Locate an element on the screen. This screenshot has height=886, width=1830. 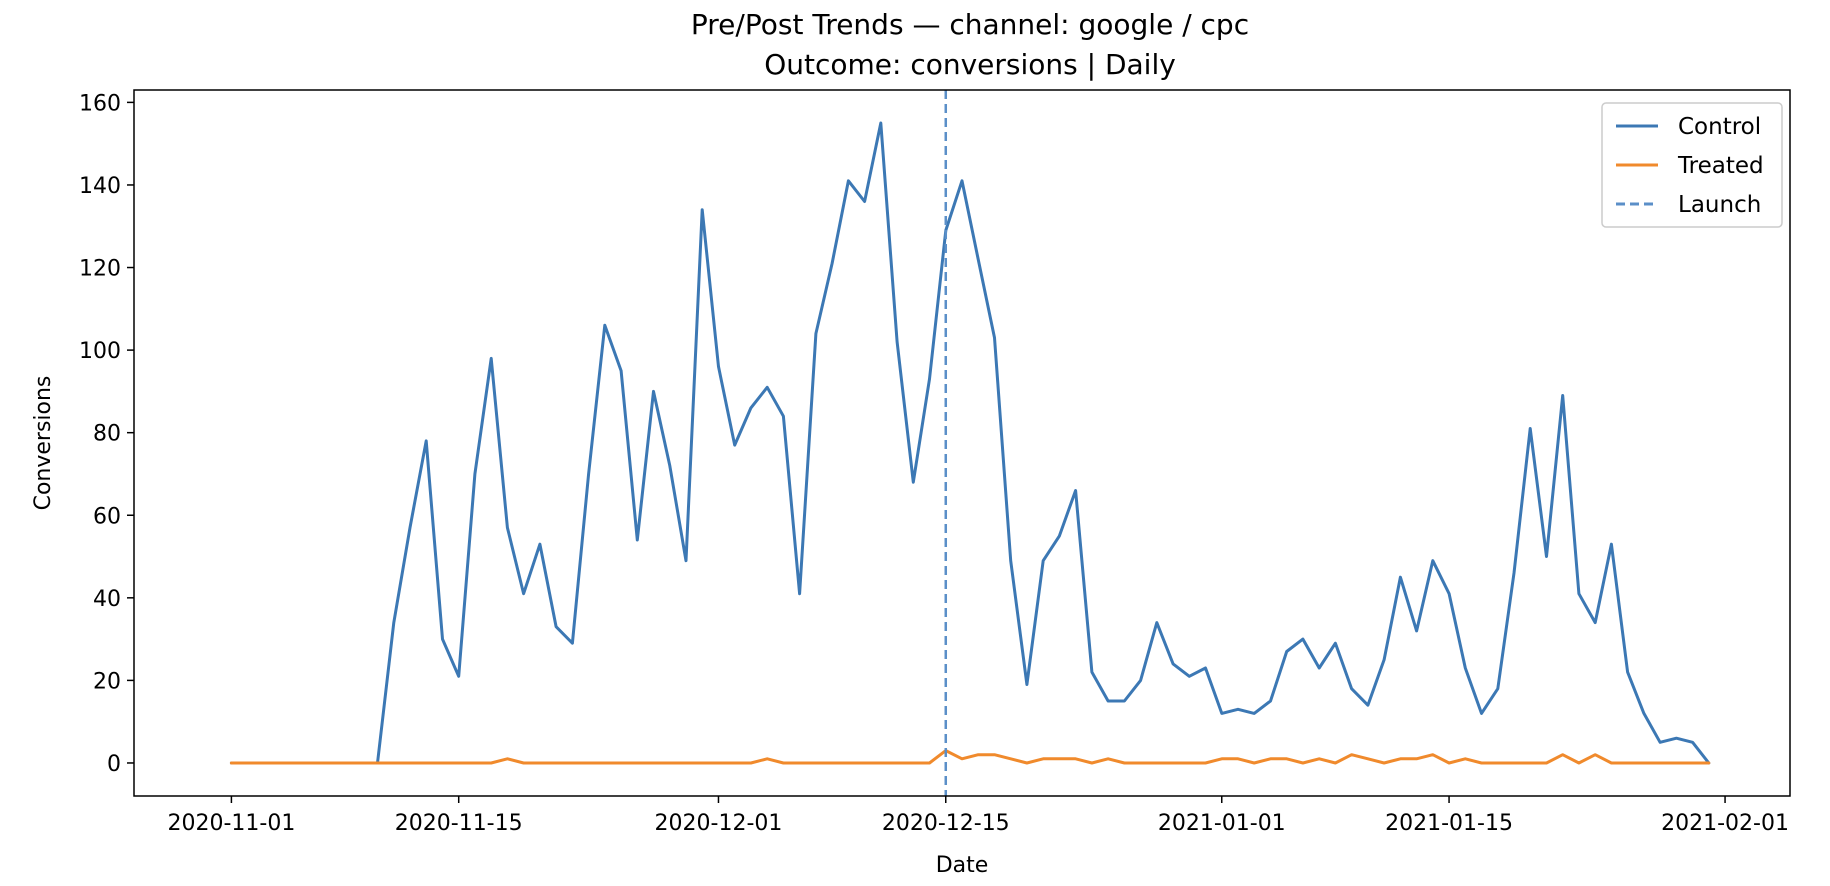
legend-label-treated: Treated is located at coordinates (1720, 166).